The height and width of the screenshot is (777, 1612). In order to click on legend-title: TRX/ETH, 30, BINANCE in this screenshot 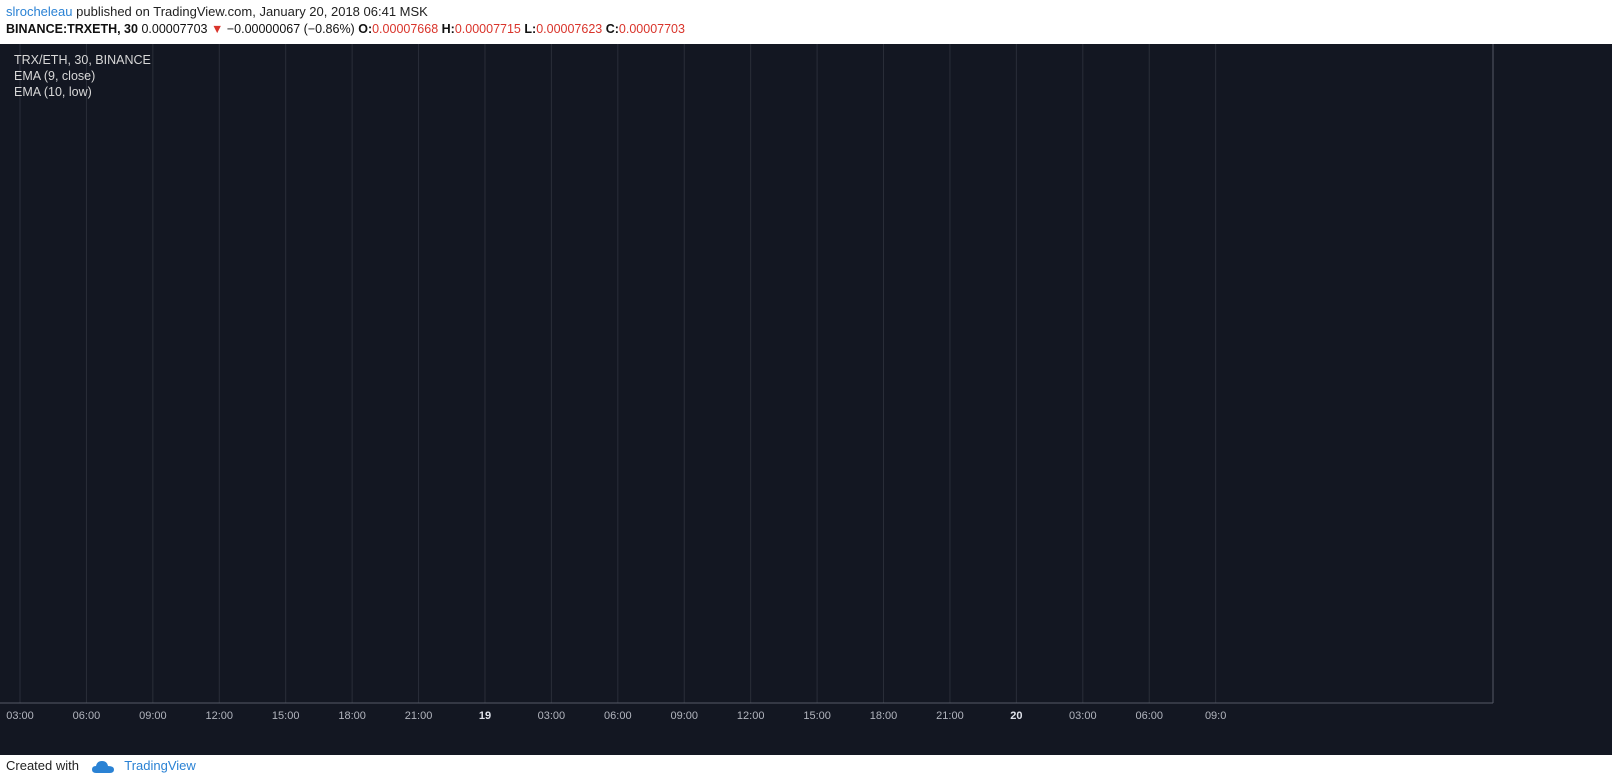, I will do `click(82, 60)`.